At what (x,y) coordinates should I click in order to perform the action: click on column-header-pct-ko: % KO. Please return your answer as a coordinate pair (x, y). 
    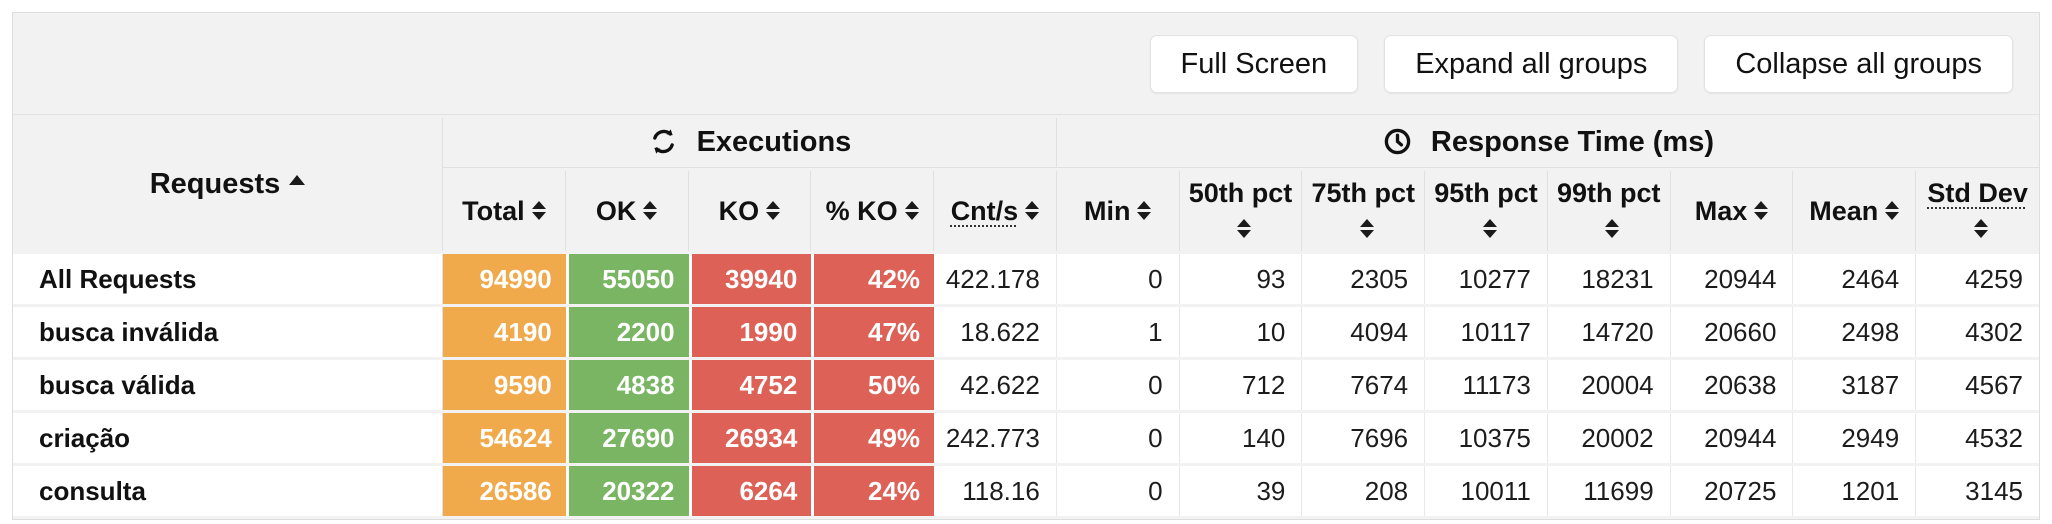
    Looking at the image, I should click on (873, 211).